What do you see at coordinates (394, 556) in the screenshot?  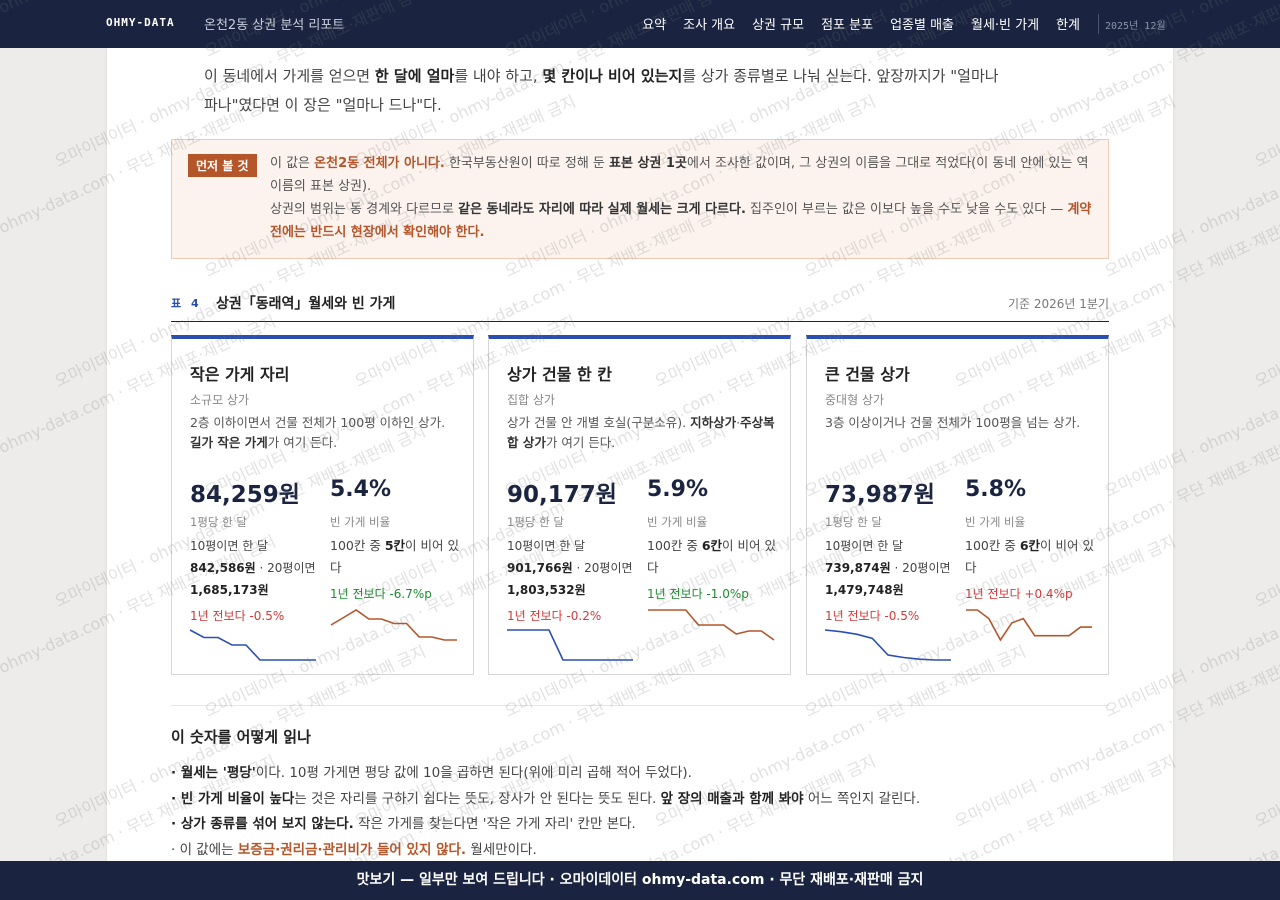 I see `vacancy-note: 100칸 중 5칸이 비어 있다` at bounding box center [394, 556].